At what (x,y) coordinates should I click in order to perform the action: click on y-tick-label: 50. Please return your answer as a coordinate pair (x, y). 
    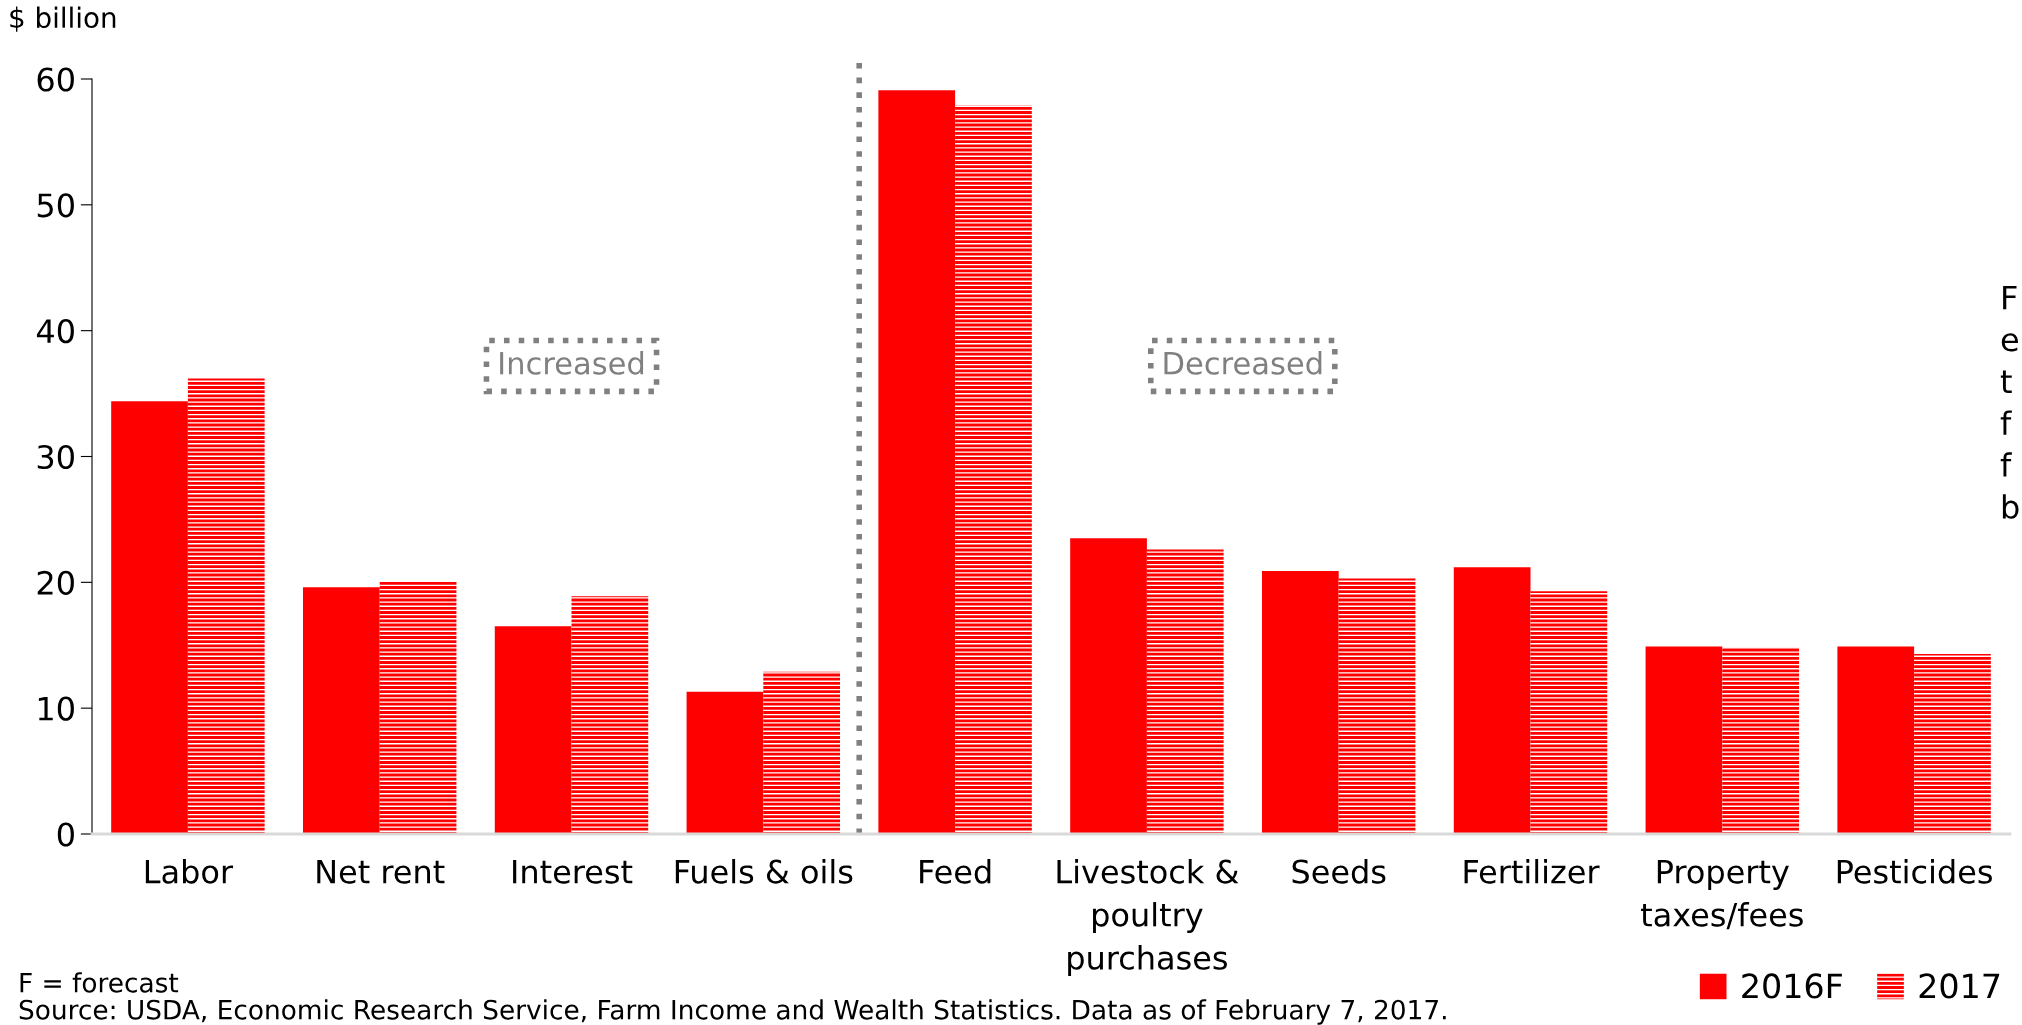
    Looking at the image, I should click on (55, 205).